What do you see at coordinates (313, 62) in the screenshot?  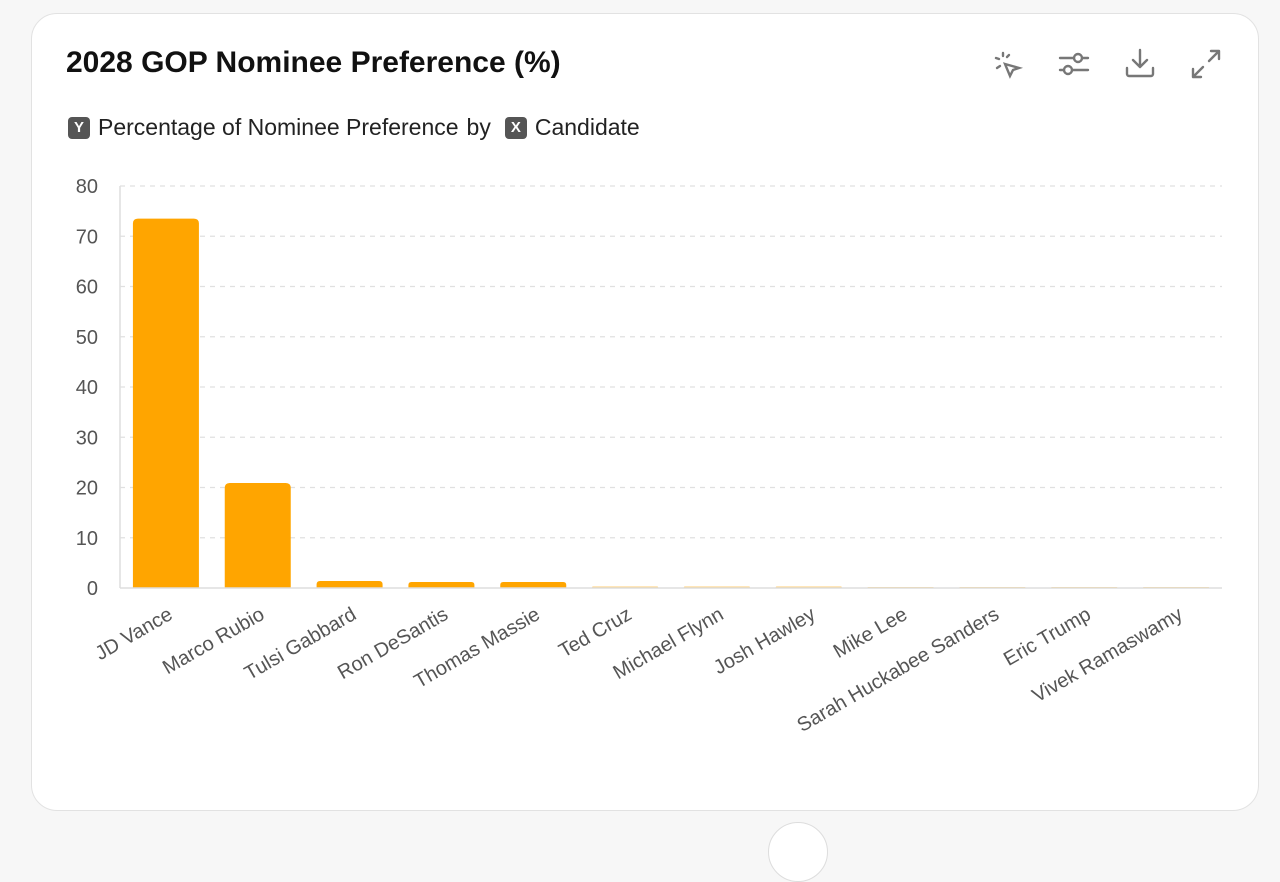 I see `chart-title: 2028 GOP Nominee Preference (%)` at bounding box center [313, 62].